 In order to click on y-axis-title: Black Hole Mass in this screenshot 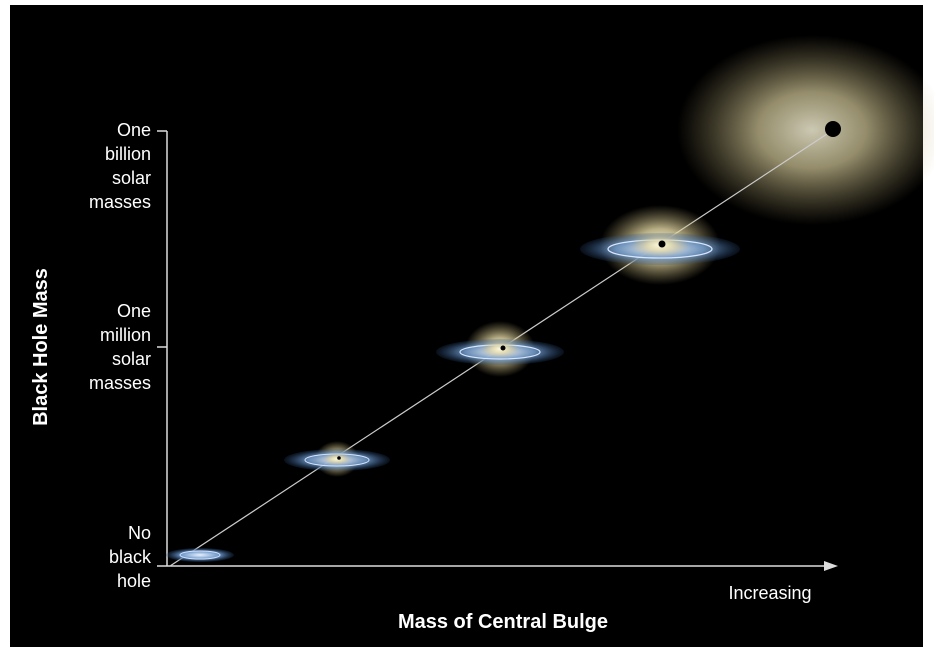, I will do `click(41, 347)`.